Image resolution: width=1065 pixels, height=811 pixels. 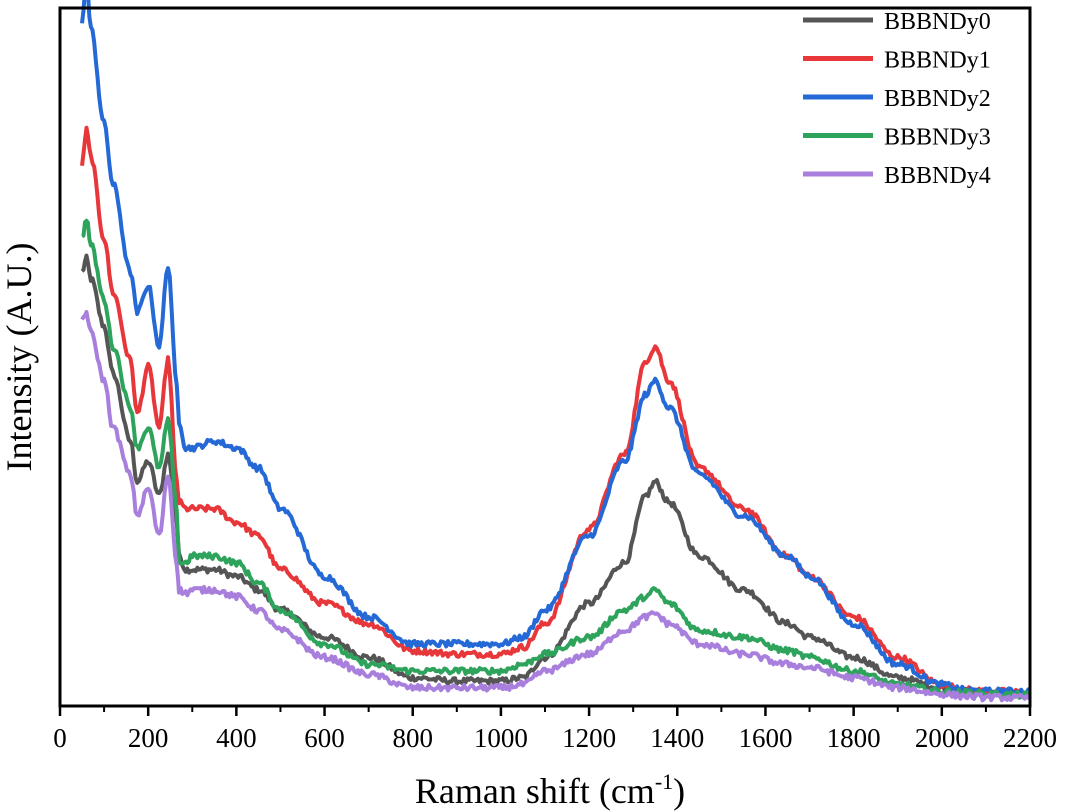 I want to click on x-axis-title-sup: -1, so click(x=664, y=781).